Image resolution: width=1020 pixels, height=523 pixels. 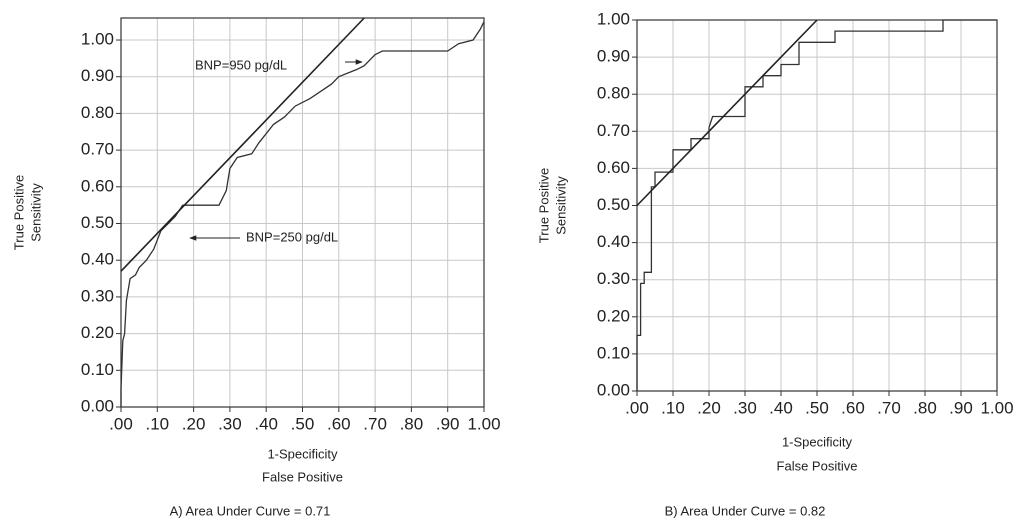 What do you see at coordinates (745, 510) in the screenshot?
I see `caption: B) Area Under Curve = 0.82` at bounding box center [745, 510].